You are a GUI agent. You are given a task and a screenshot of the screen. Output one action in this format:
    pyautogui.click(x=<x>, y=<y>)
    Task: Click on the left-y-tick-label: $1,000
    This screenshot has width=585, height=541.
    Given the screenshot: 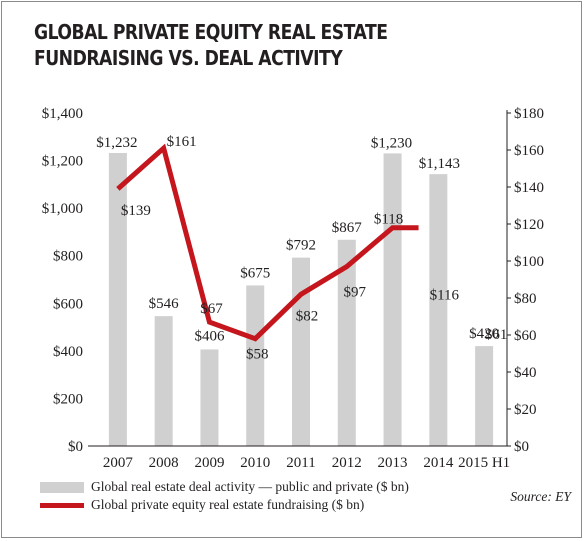 What is the action you would take?
    pyautogui.click(x=62, y=209)
    